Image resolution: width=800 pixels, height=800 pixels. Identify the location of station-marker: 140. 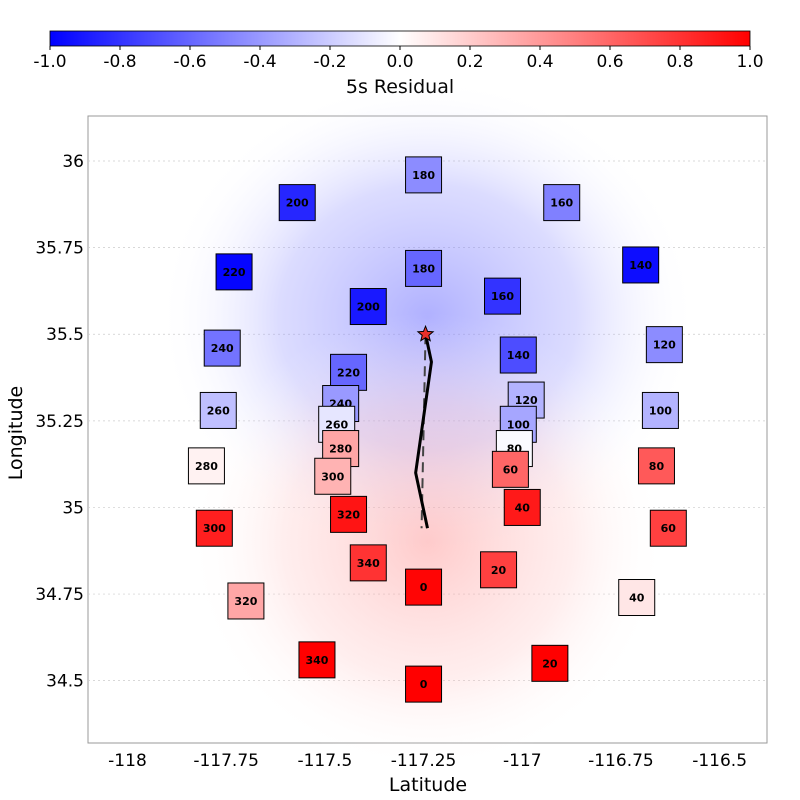
(518, 355).